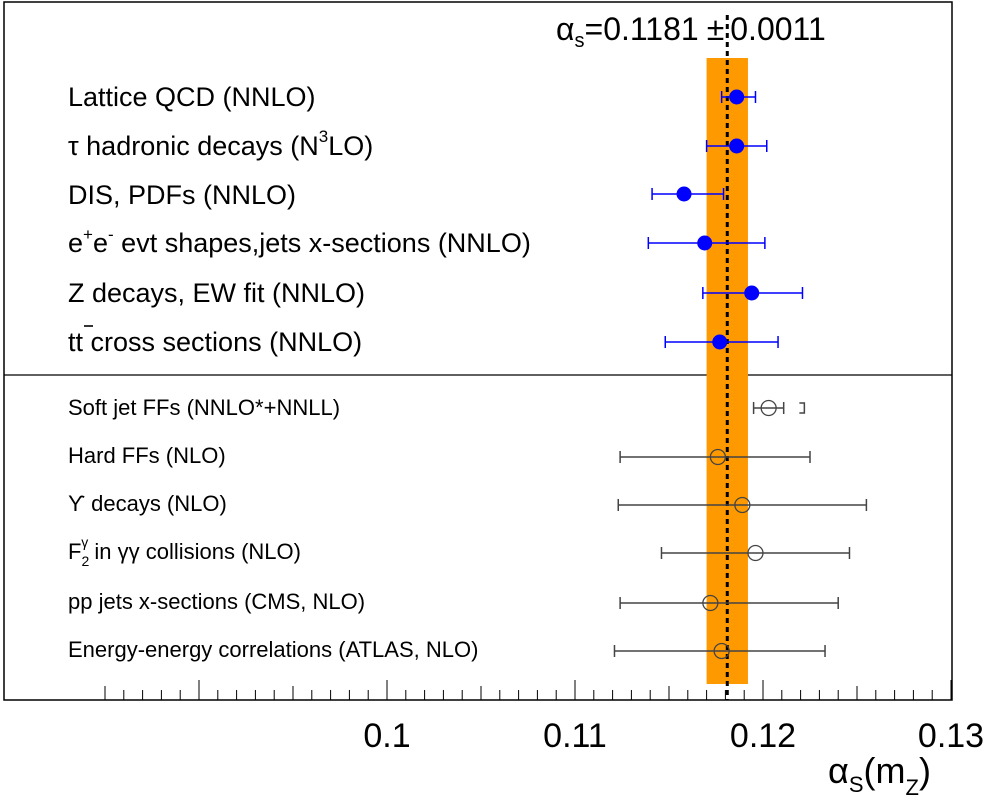 Image resolution: width=994 pixels, height=805 pixels. Describe the element at coordinates (879, 775) in the screenshot. I see `x-axis-label: αS(mZ)` at that location.